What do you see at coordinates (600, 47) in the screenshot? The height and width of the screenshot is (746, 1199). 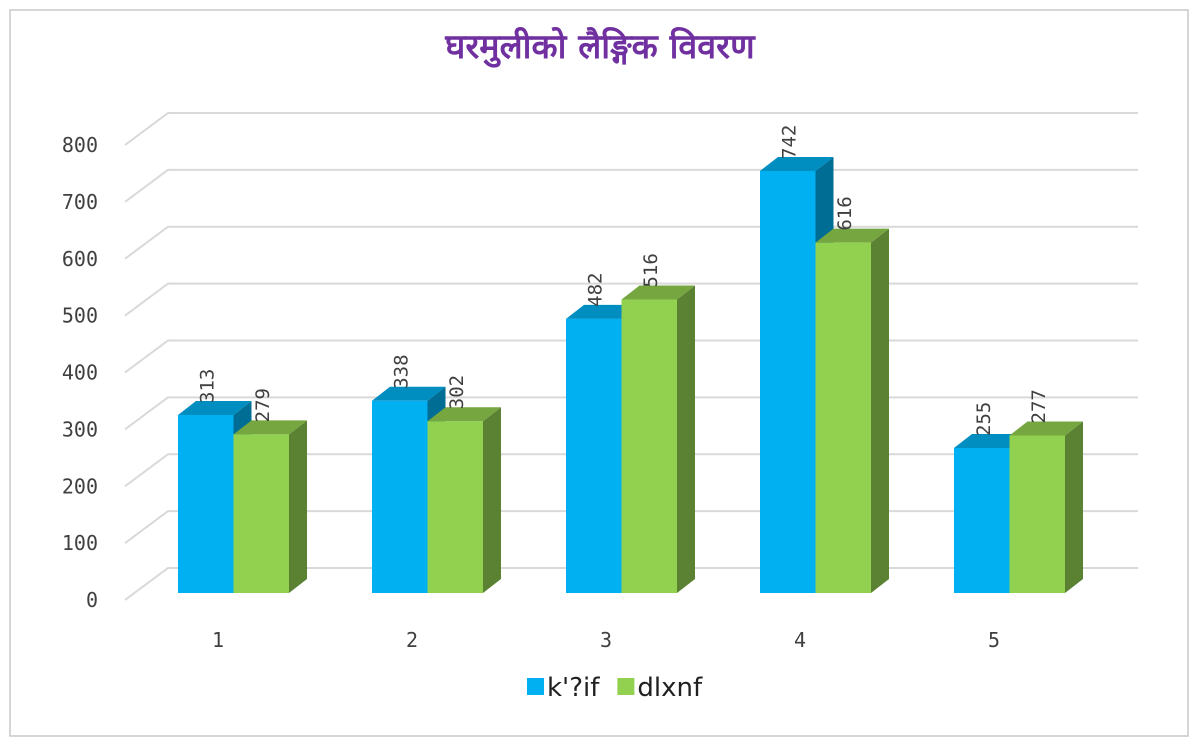 I see `chart-title: घरमुलीको लैङ्गिक विवरण` at bounding box center [600, 47].